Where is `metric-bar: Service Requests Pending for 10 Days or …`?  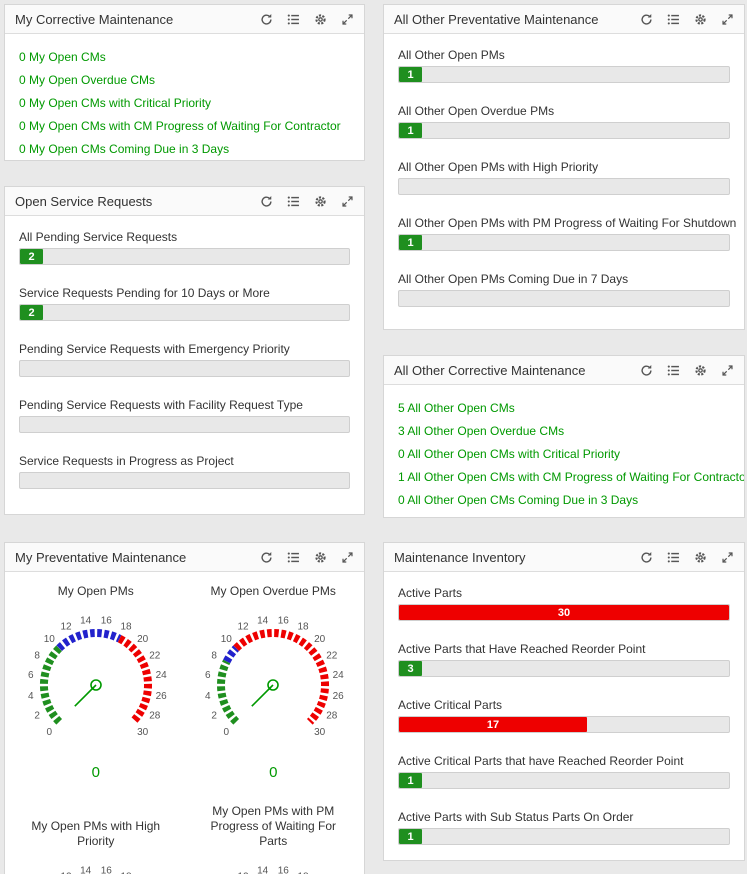 metric-bar: Service Requests Pending for 10 Days or … is located at coordinates (184, 303).